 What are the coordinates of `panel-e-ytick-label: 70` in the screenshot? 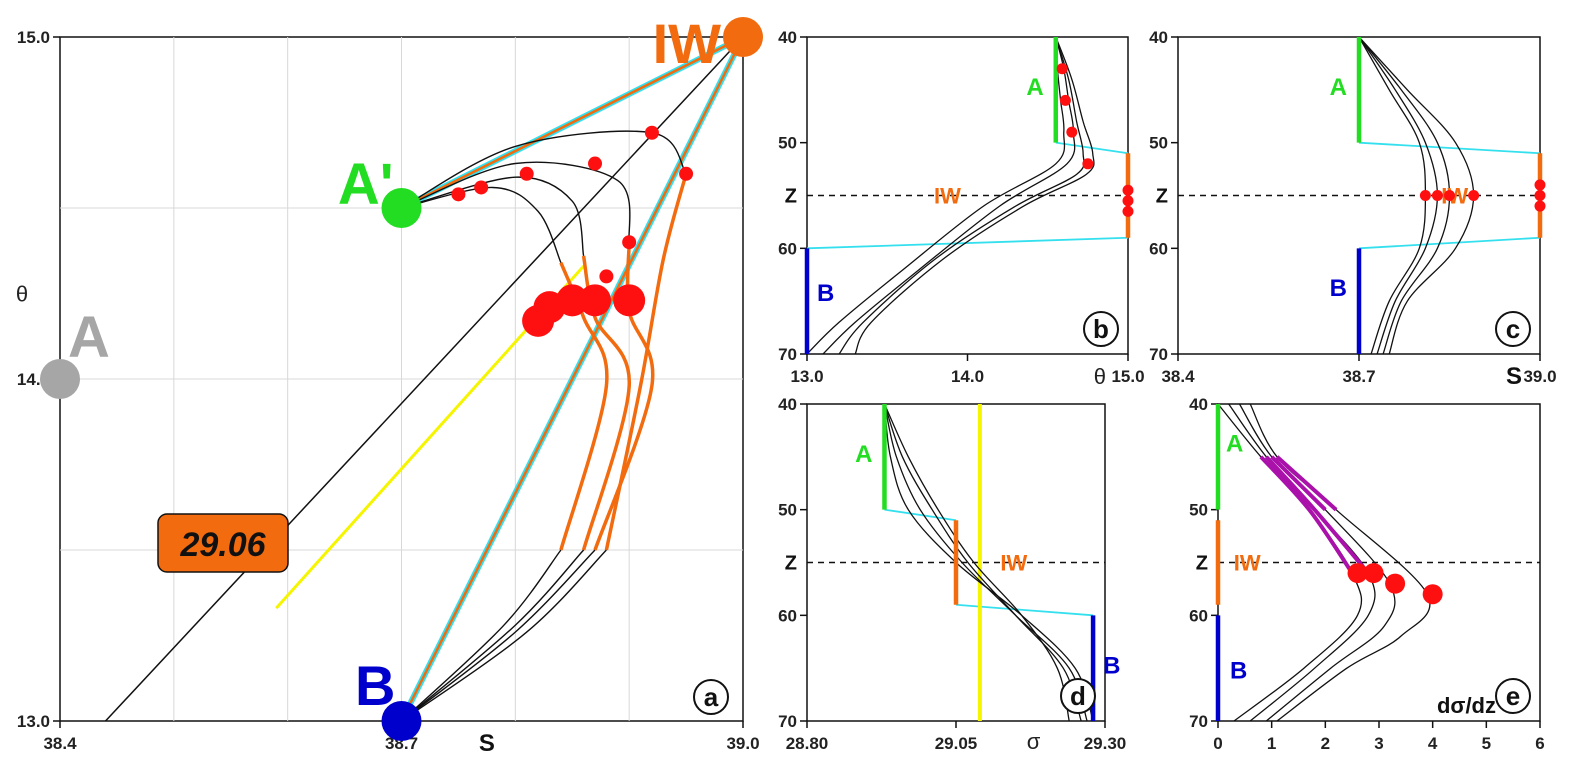 It's located at (1198, 721).